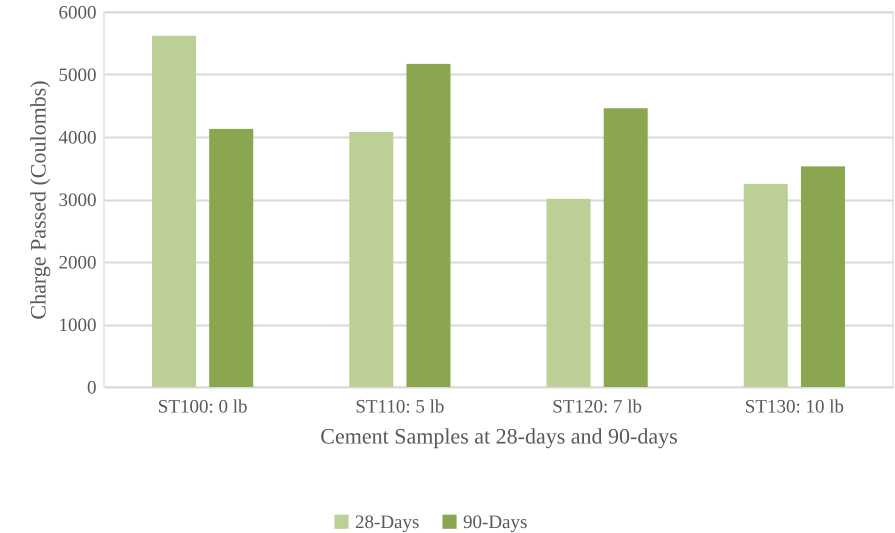 This screenshot has height=533, width=895. Describe the element at coordinates (77, 200) in the screenshot. I see `y-tick-label: 3000` at that location.